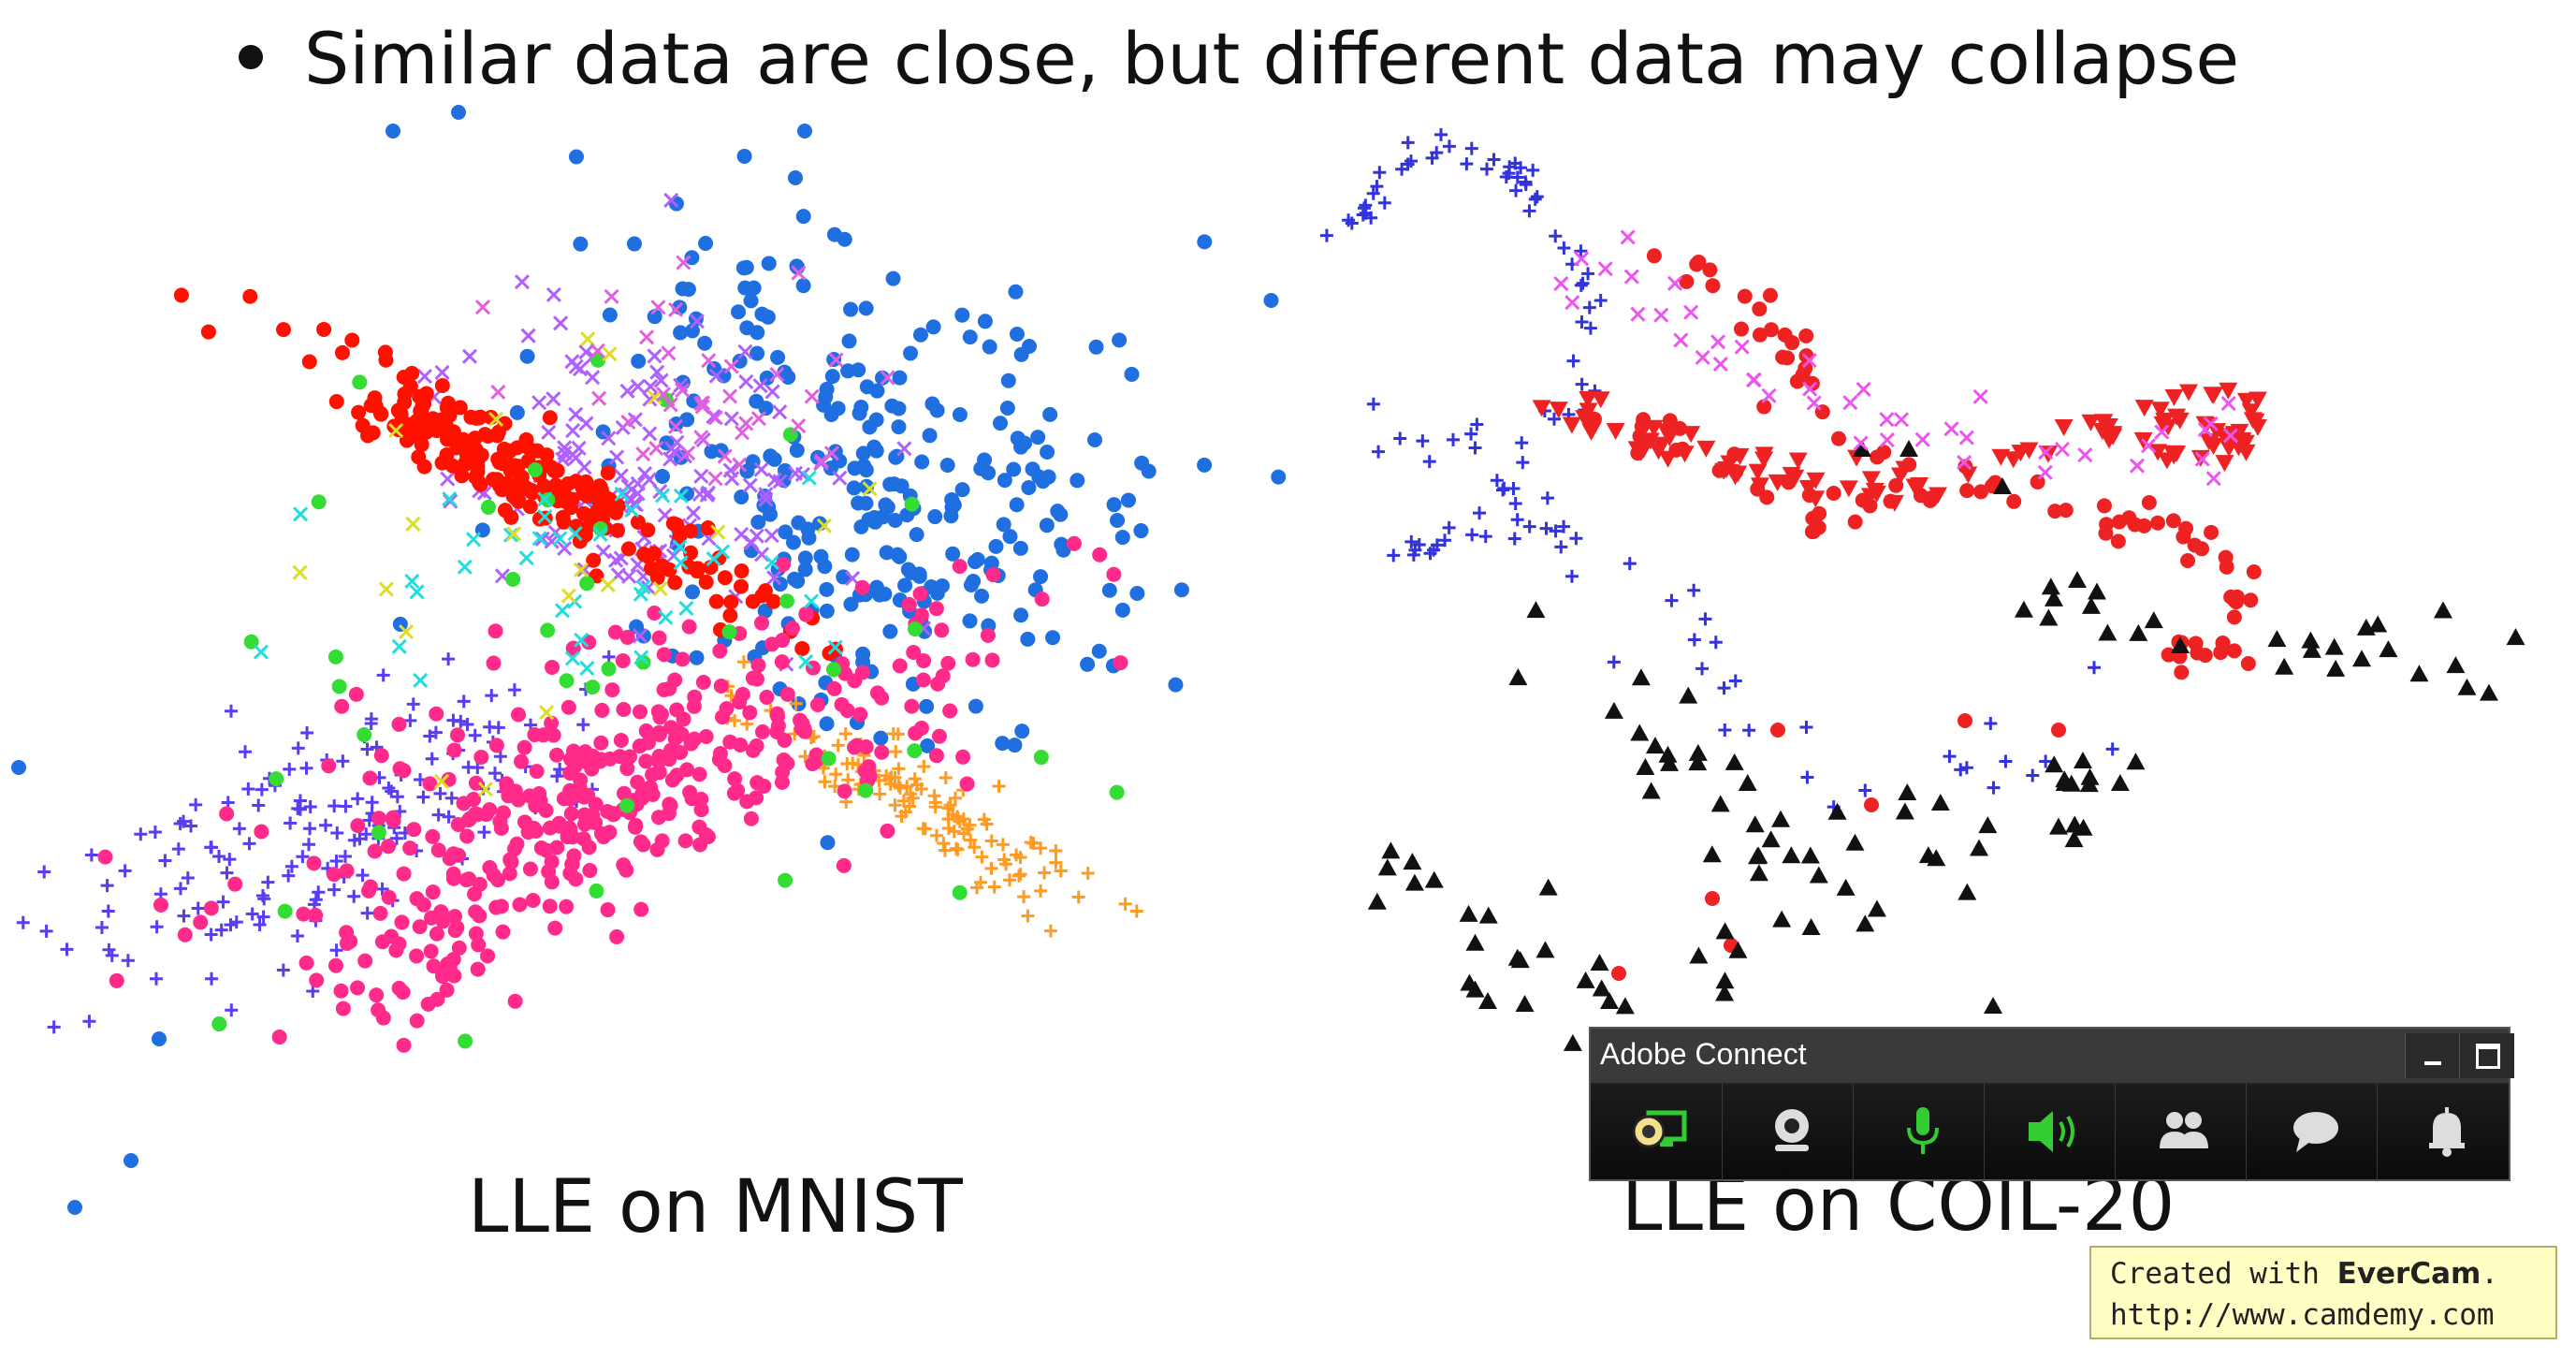  What do you see at coordinates (1919, 1132) in the screenshot?
I see `microphone-button` at bounding box center [1919, 1132].